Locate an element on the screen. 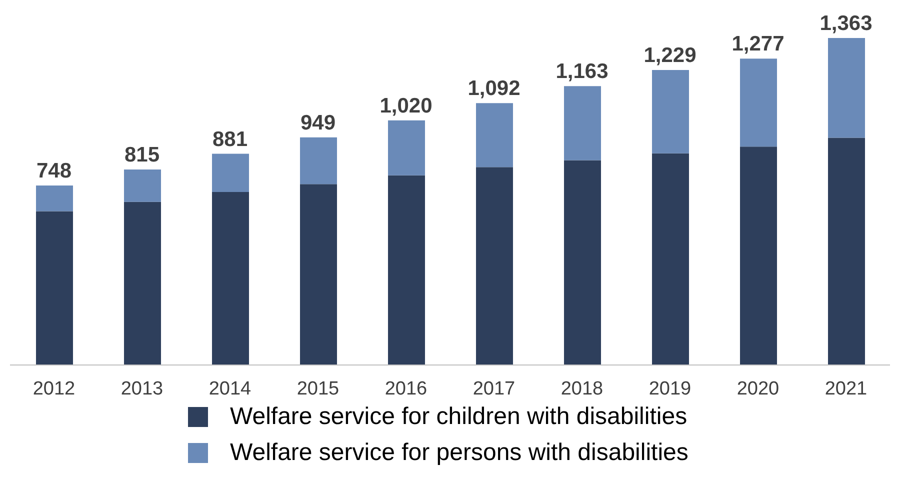 The width and height of the screenshot is (902, 493). legend-label: Welfare service for persons with disabilities is located at coordinates (459, 453).